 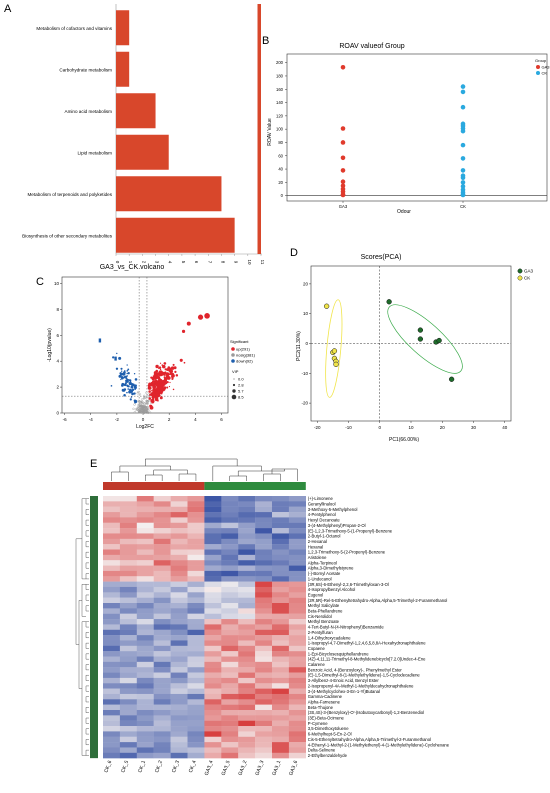 I want to click on panel-b-x-tick-label: CK, so click(x=463, y=206).